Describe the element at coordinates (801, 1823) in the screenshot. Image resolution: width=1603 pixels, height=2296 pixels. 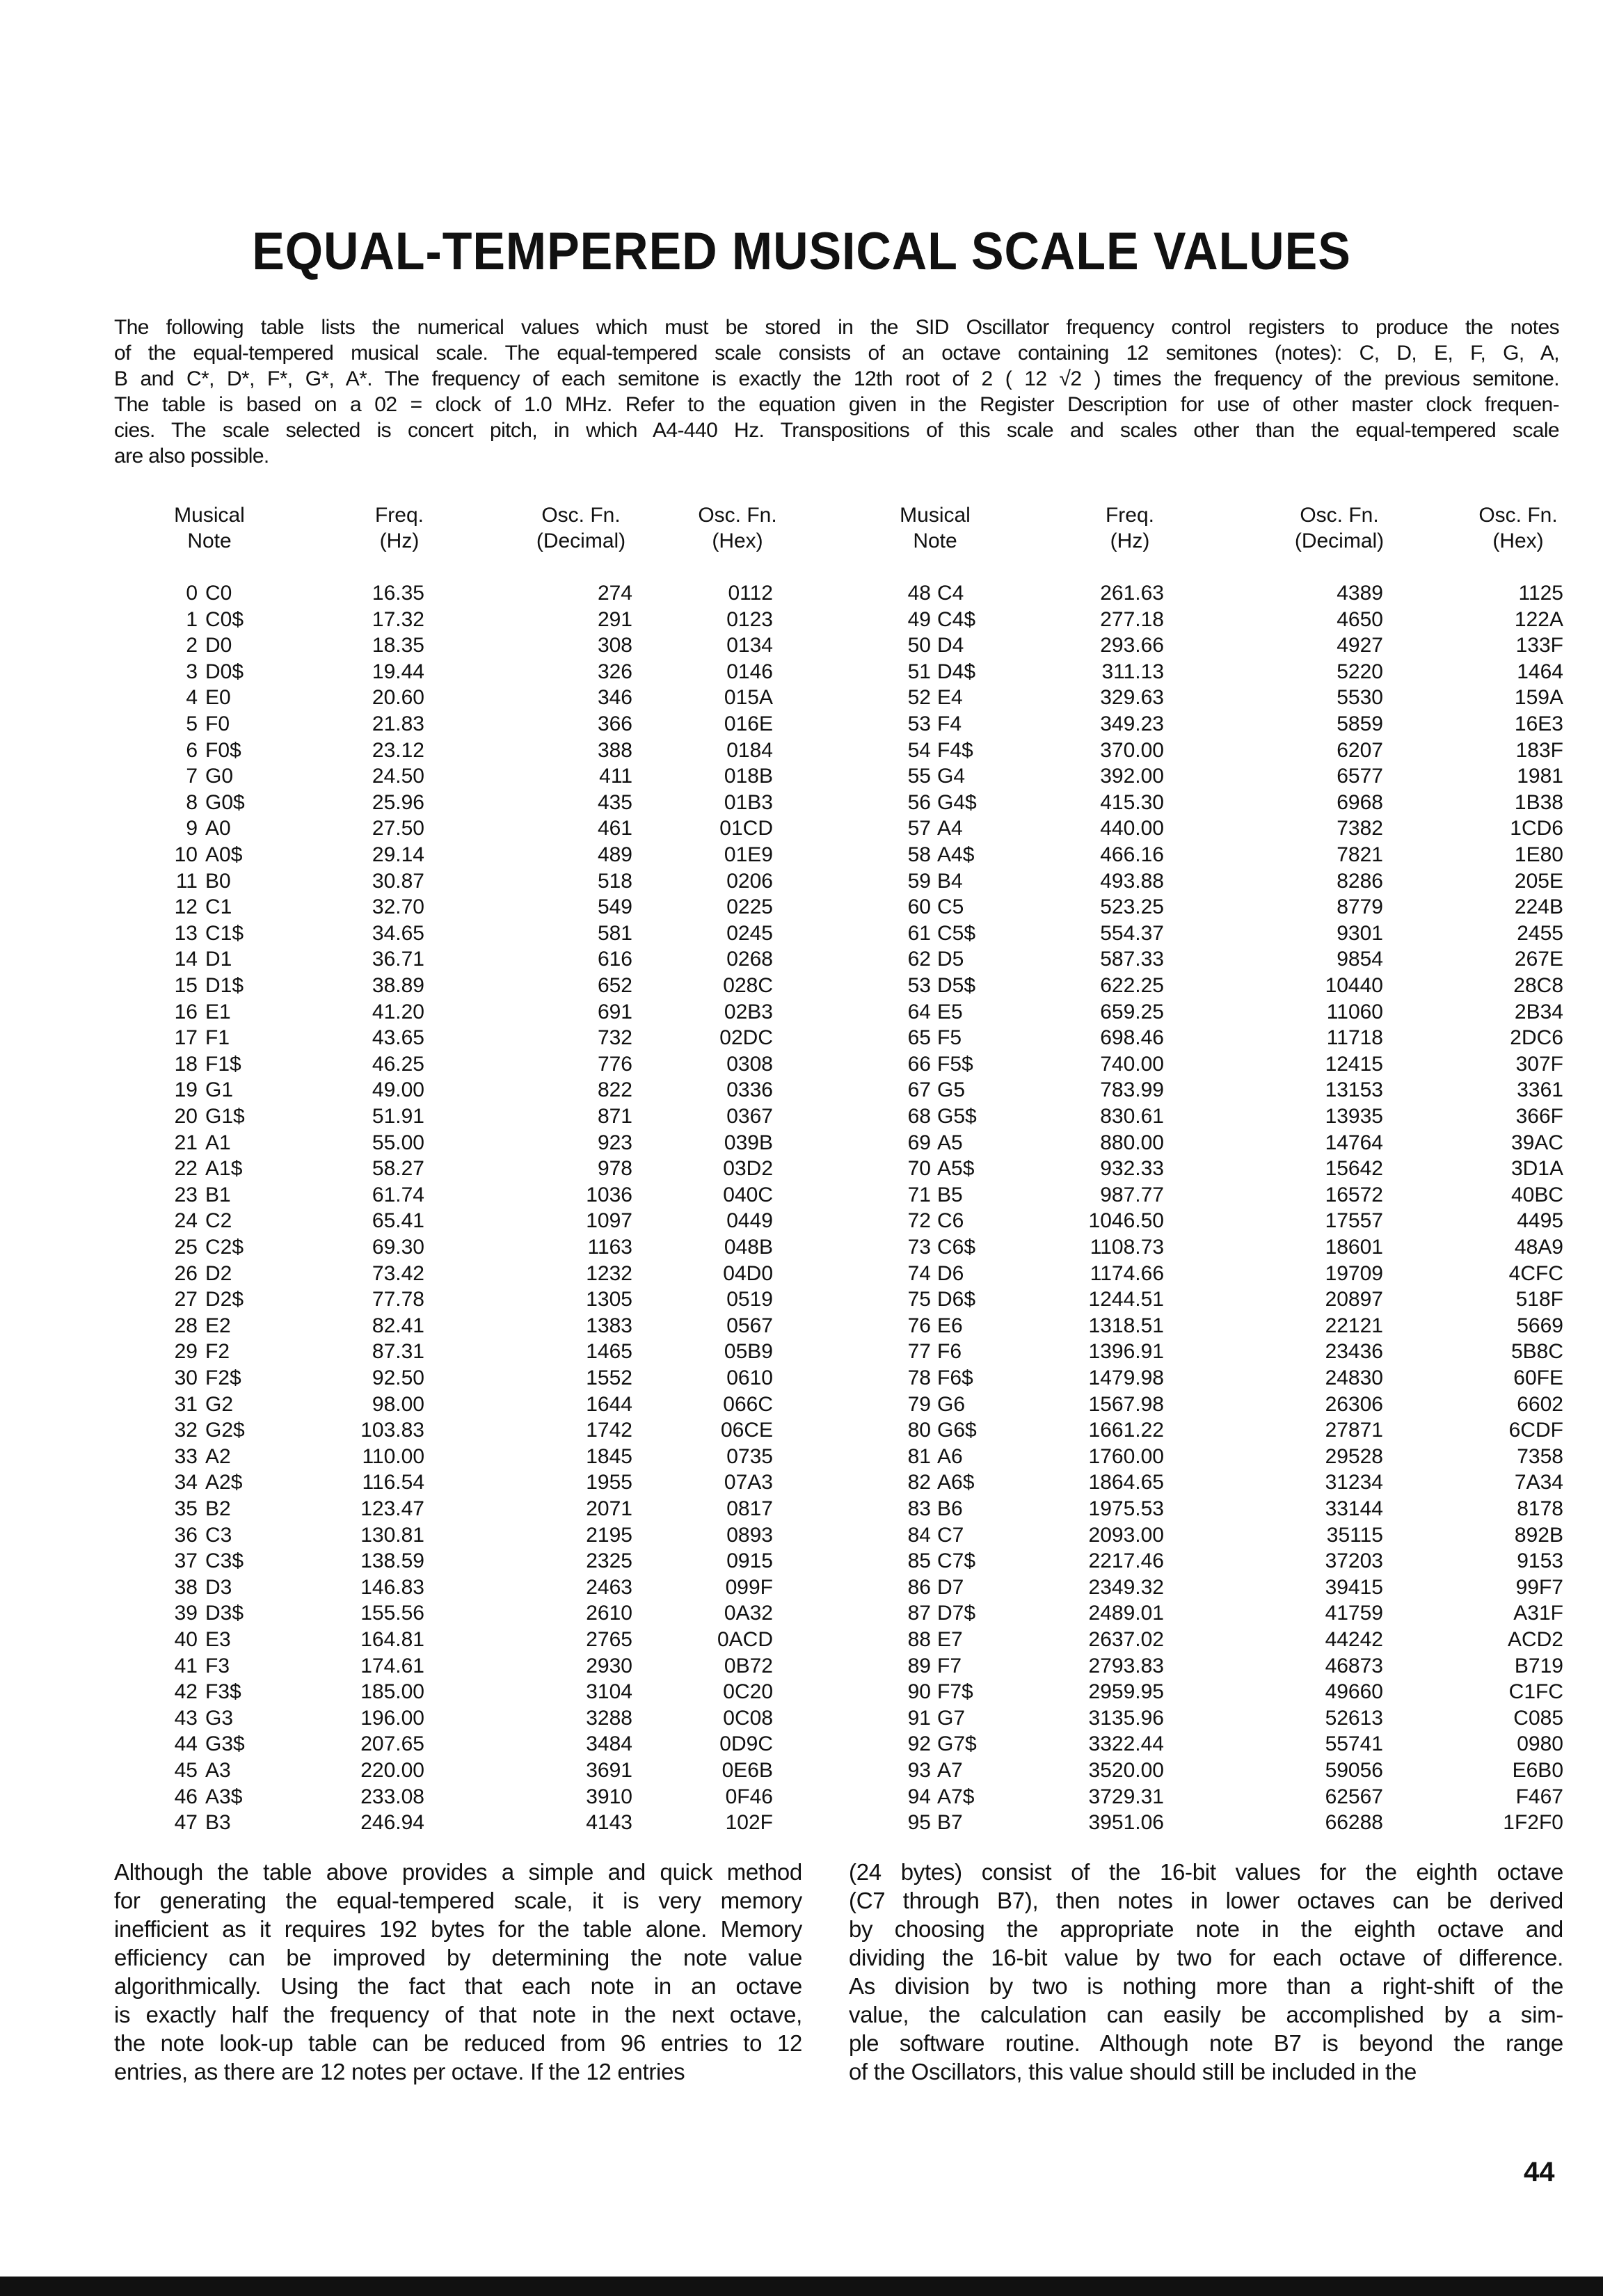
I see `table-row: 47 B3 246.94 4143 102F` at that location.